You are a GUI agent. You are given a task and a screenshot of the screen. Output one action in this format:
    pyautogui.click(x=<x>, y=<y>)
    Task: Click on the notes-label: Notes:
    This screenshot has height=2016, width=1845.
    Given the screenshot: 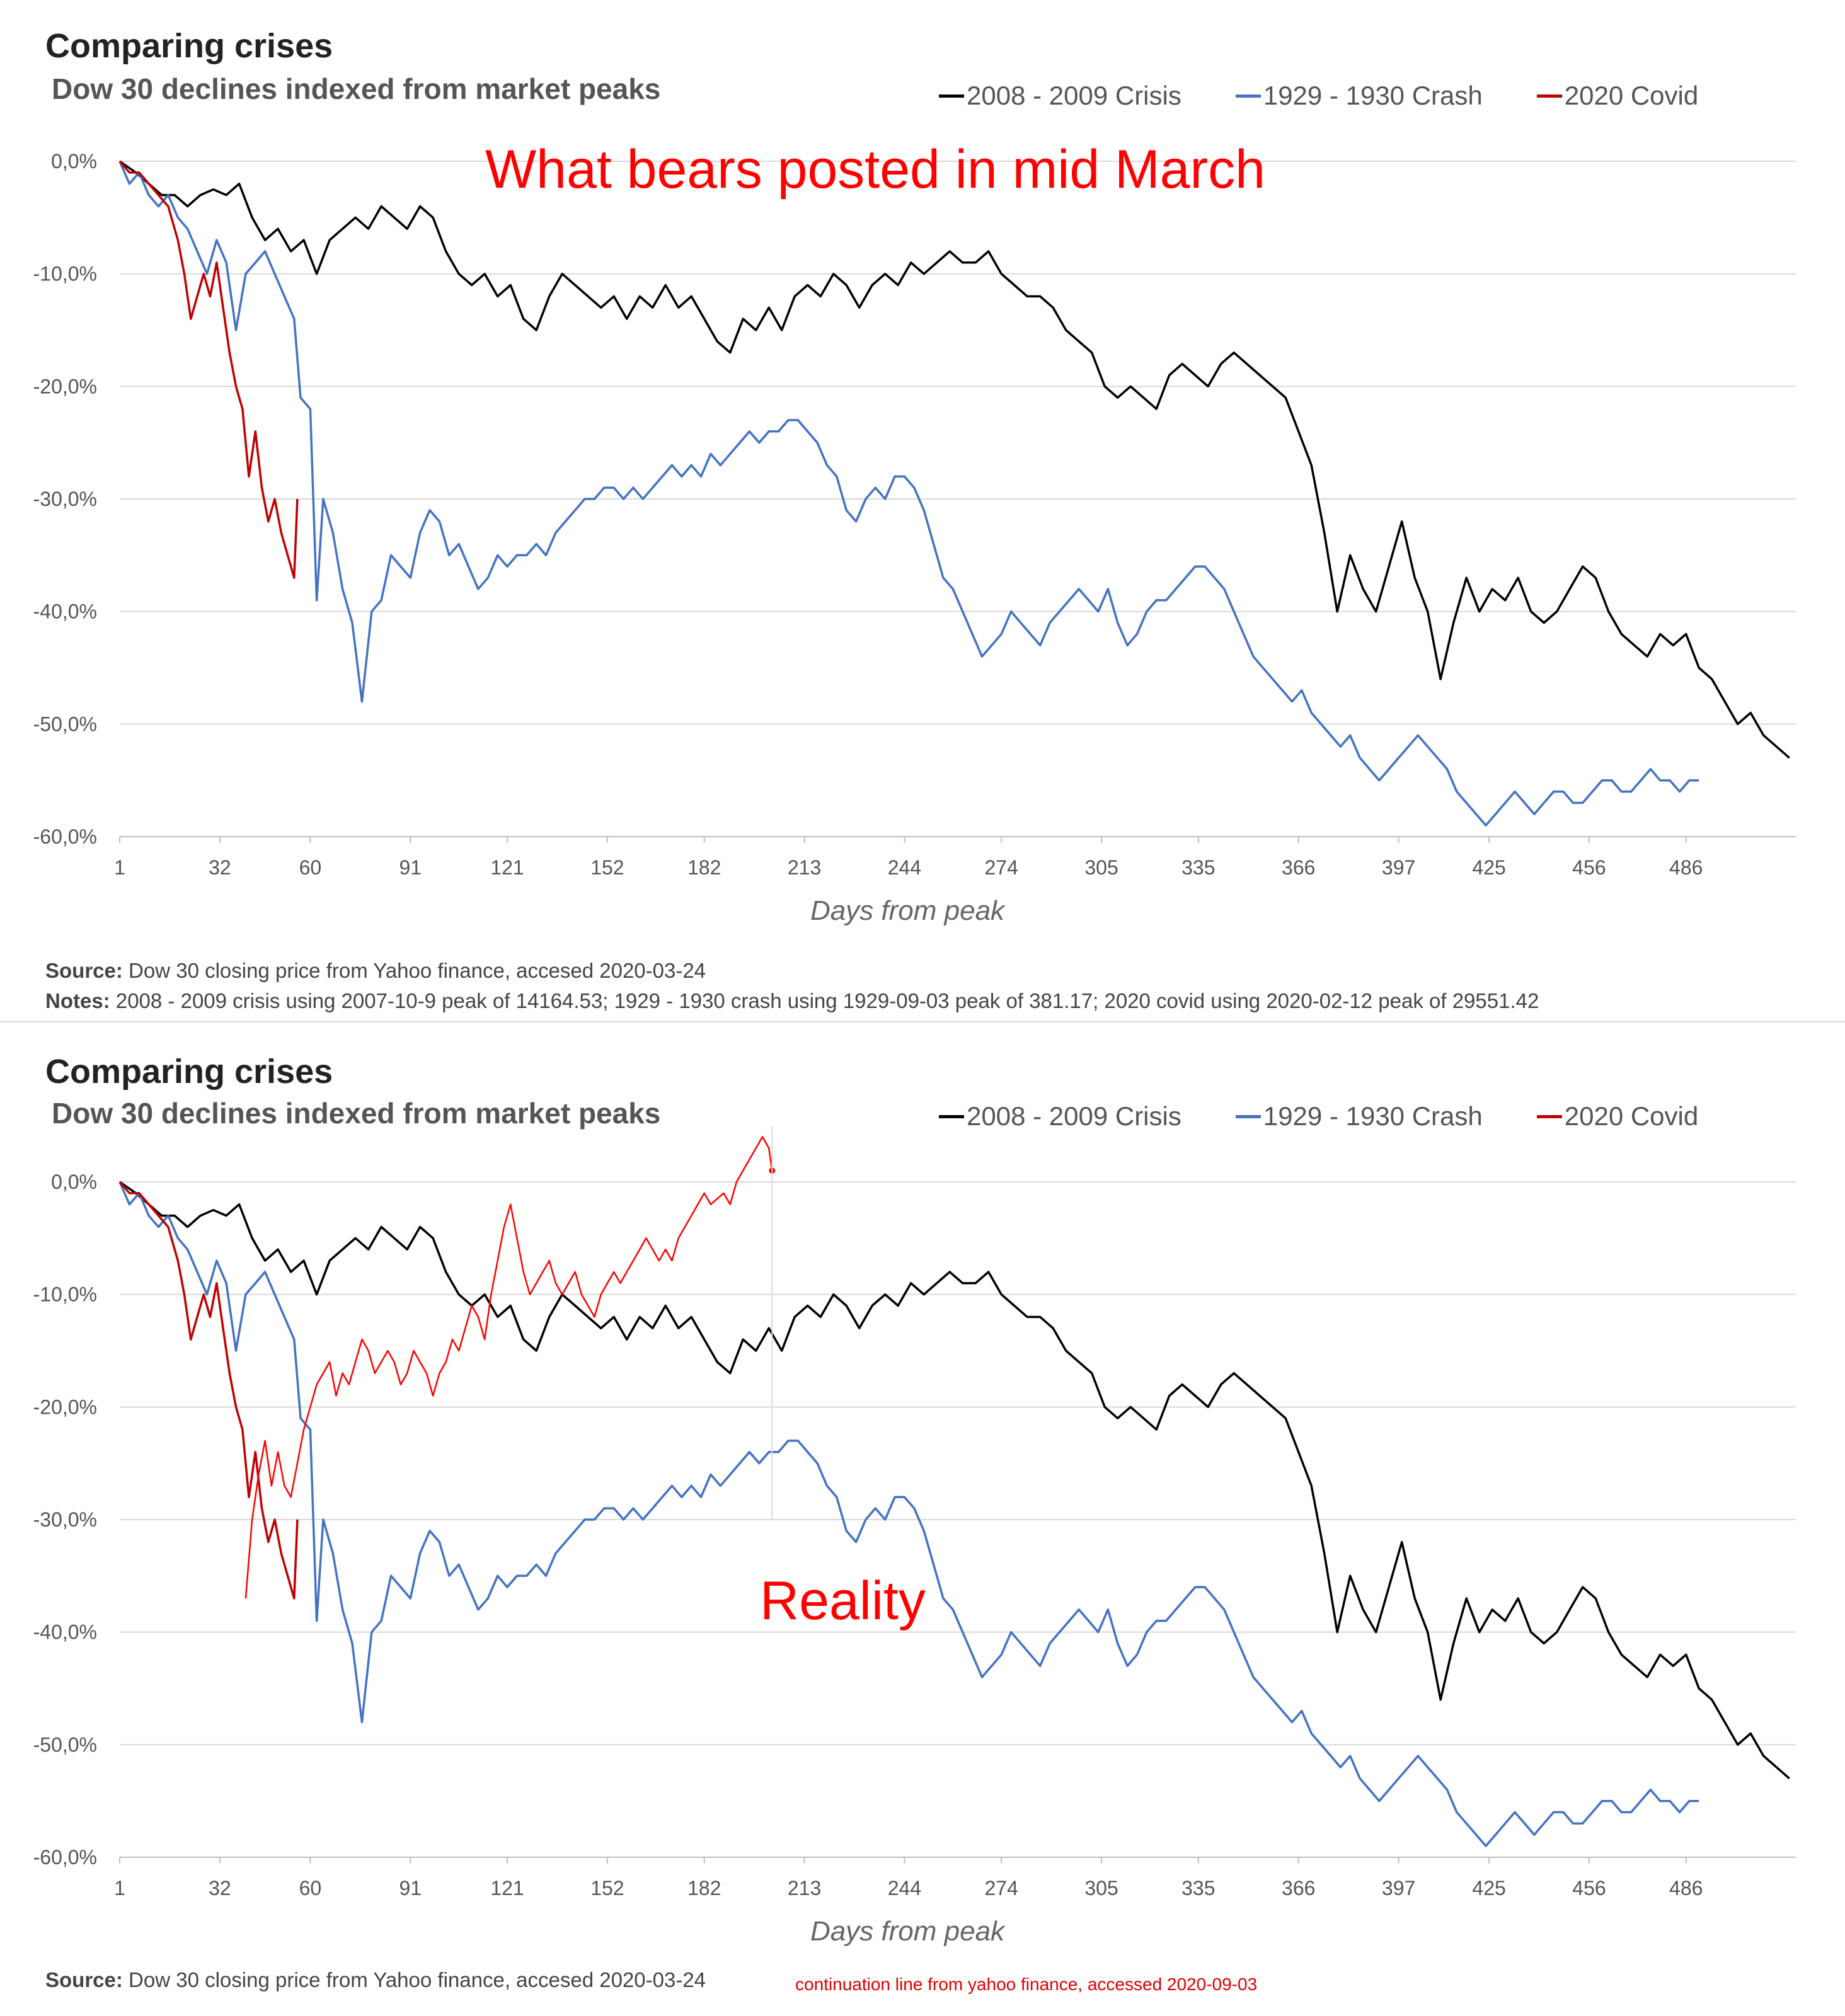 What is the action you would take?
    pyautogui.click(x=77, y=1000)
    